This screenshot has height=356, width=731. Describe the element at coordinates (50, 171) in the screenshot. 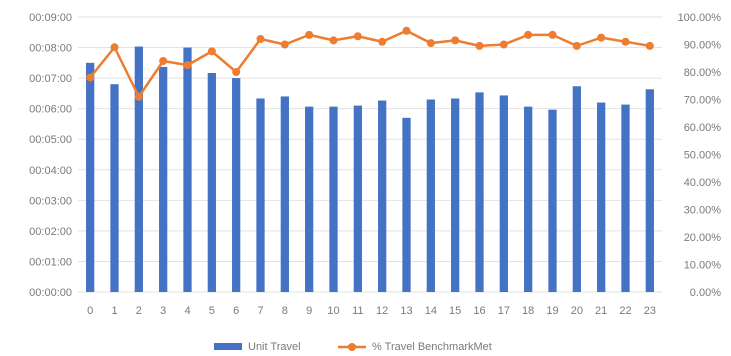

I see `y-left-tick-label: 00:04:00` at that location.